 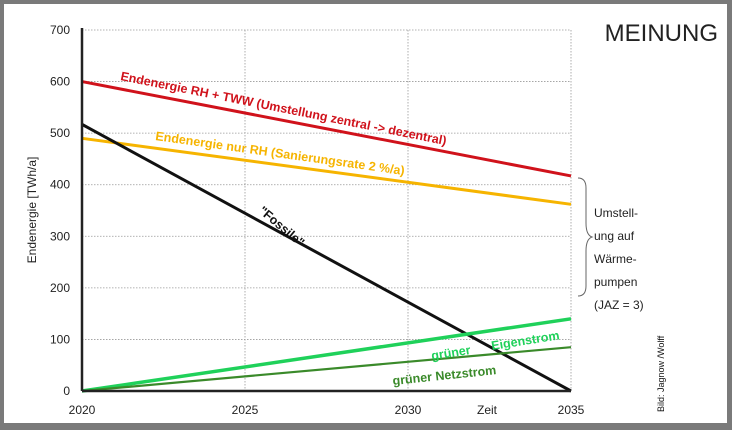 What do you see at coordinates (60, 288) in the screenshot?
I see `y-tick-label: 200` at bounding box center [60, 288].